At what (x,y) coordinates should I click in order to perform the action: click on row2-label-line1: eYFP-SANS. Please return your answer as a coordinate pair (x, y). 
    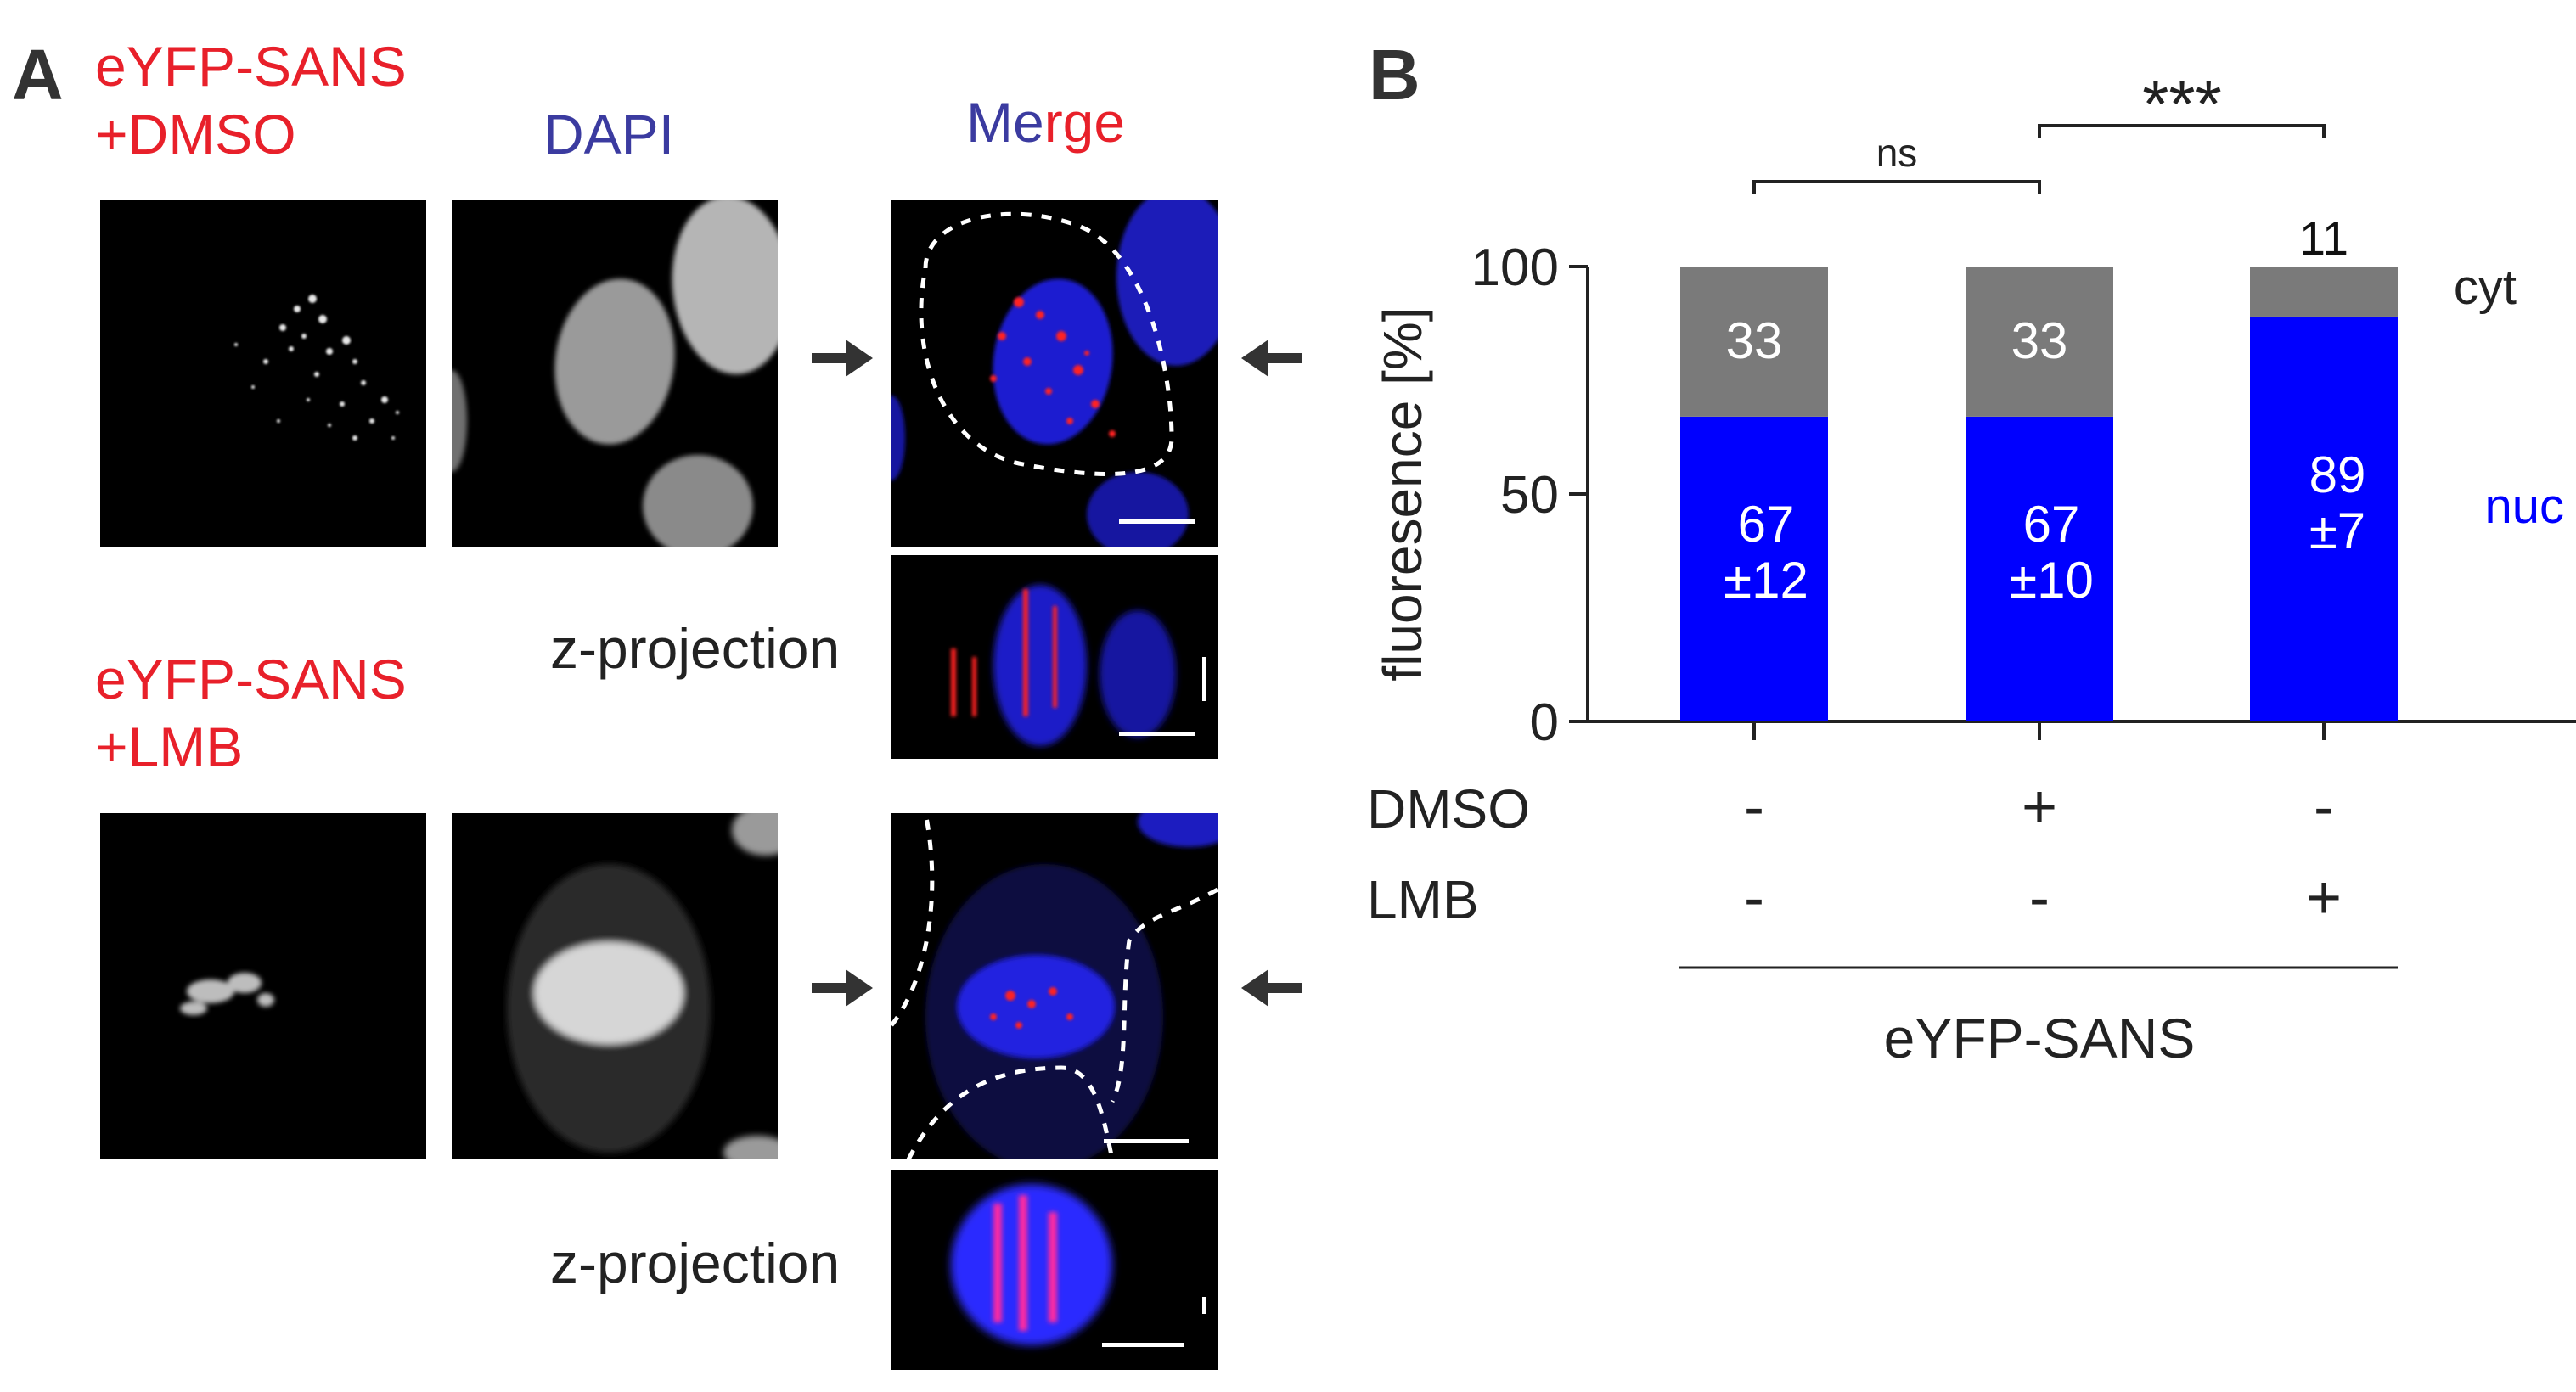
    Looking at the image, I should click on (251, 679).